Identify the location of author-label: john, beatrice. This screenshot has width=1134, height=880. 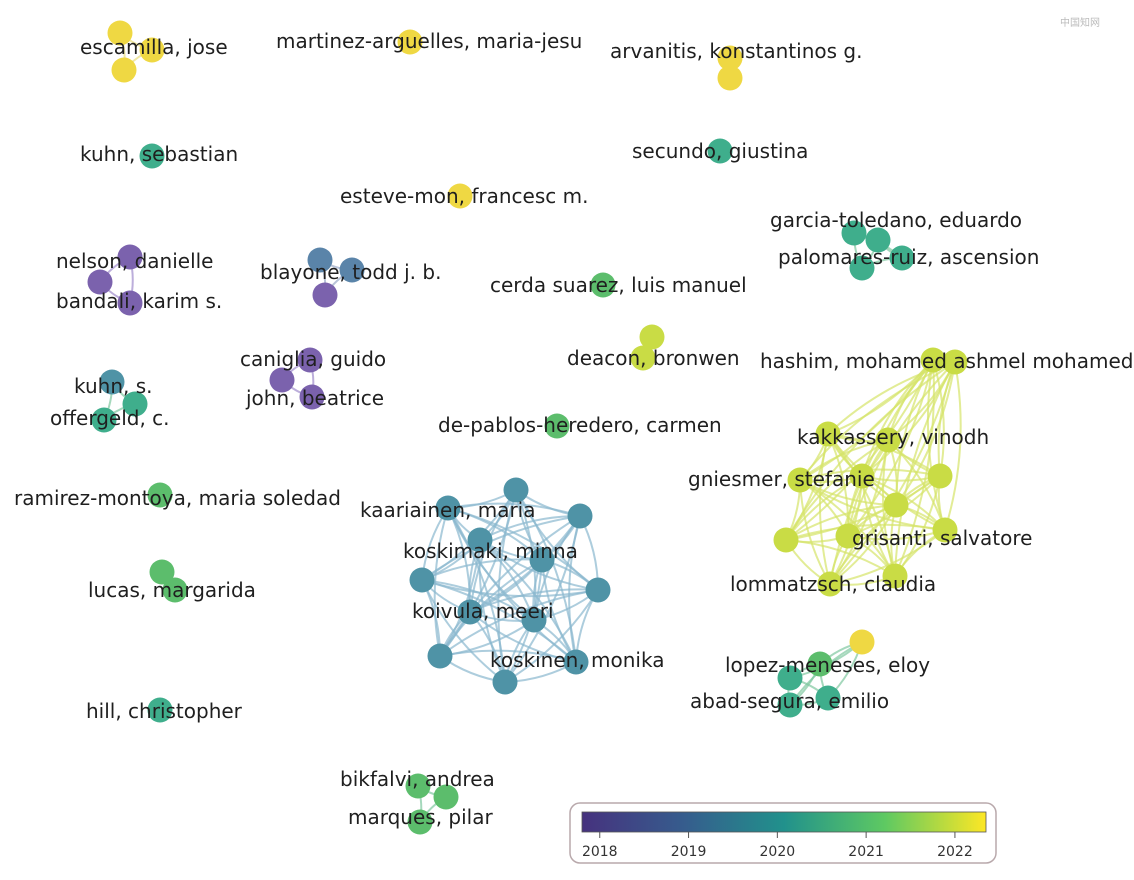
(314, 398).